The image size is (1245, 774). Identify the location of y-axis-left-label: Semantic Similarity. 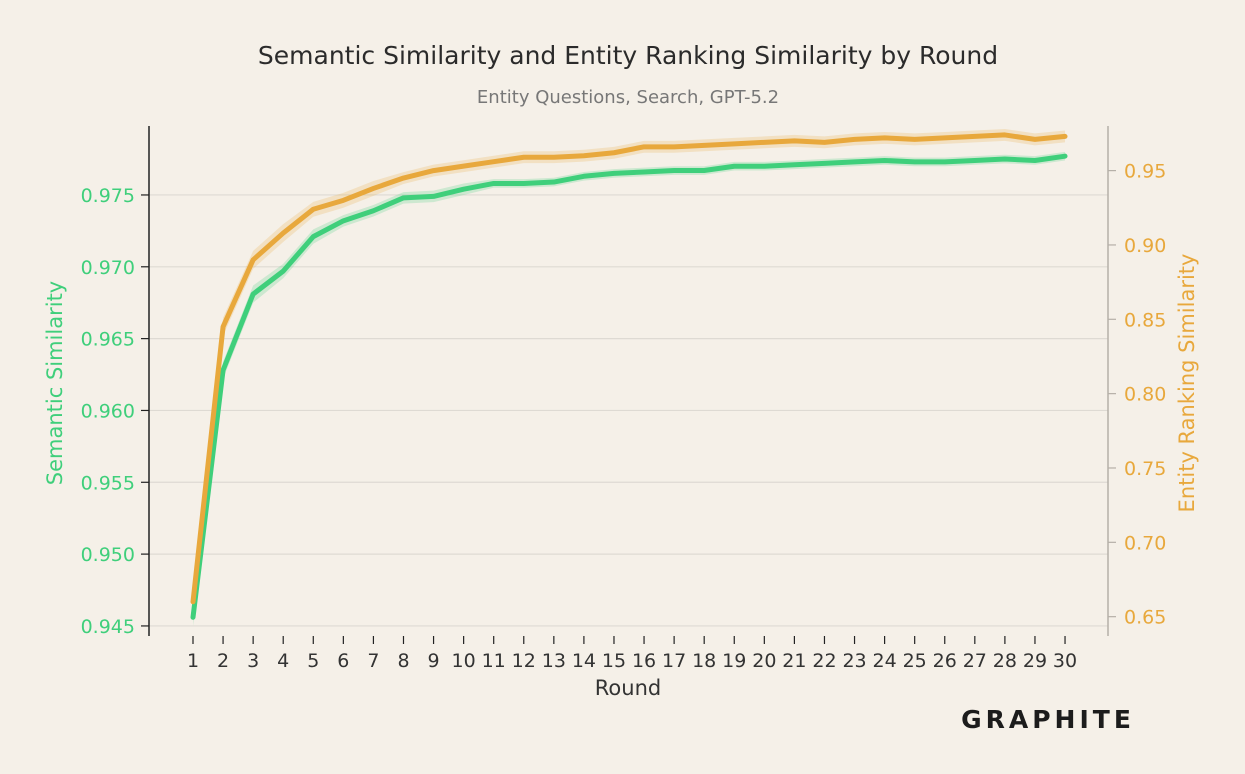
(55, 383).